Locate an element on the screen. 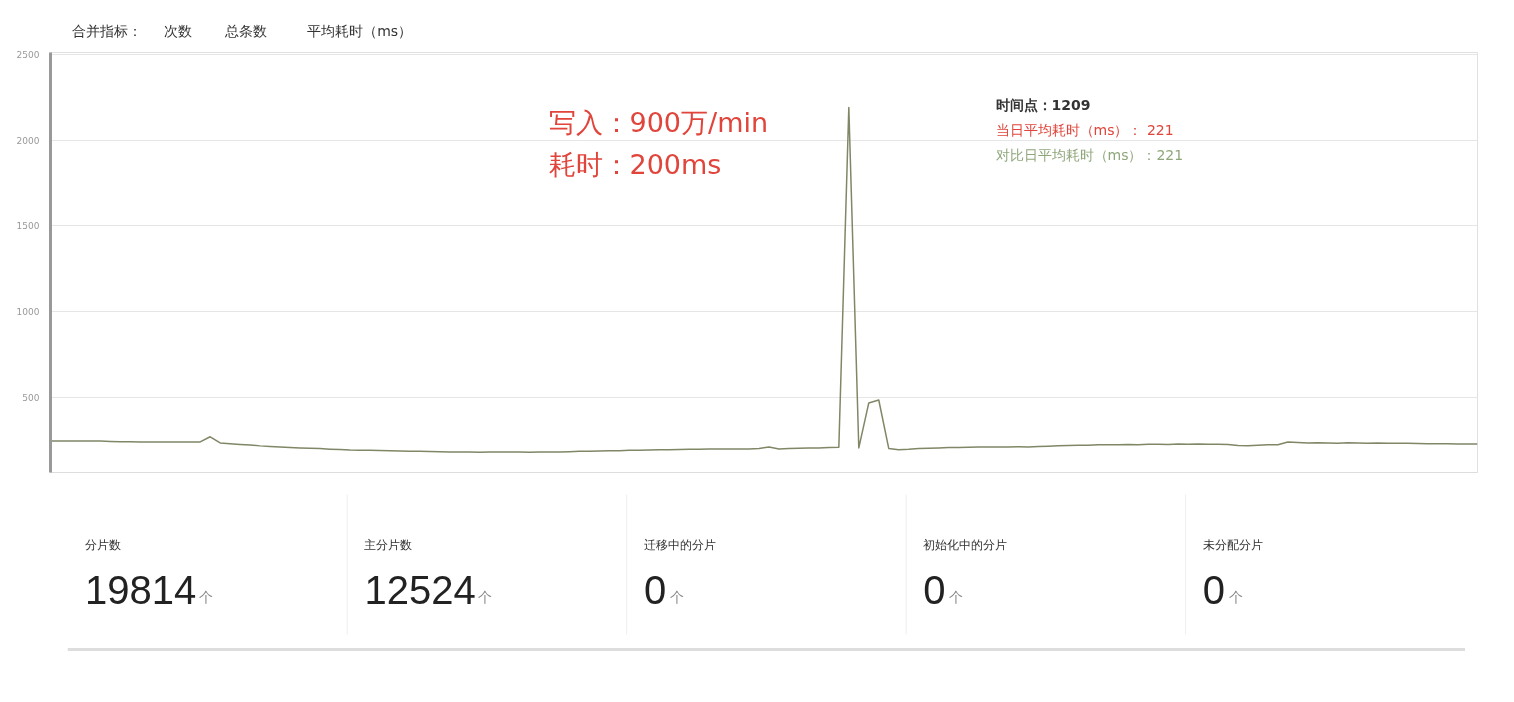 This screenshot has height=702, width=1514. annotation: 对比日平均耗时（ms）：221 is located at coordinates (1089, 154).